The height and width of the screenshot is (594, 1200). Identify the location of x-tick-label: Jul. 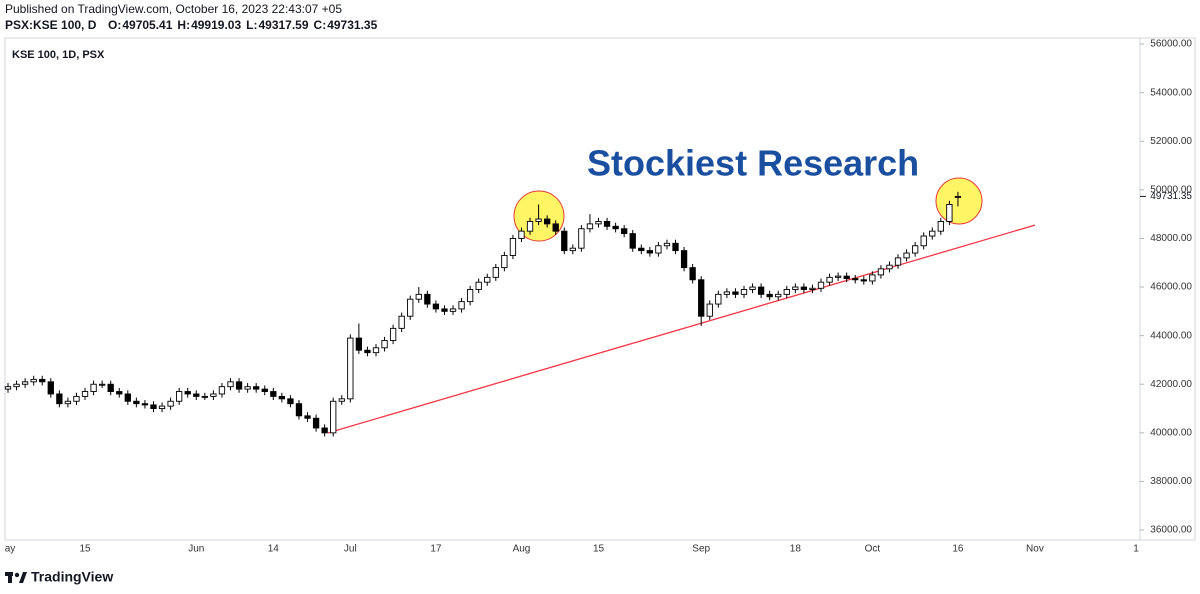
(350, 549).